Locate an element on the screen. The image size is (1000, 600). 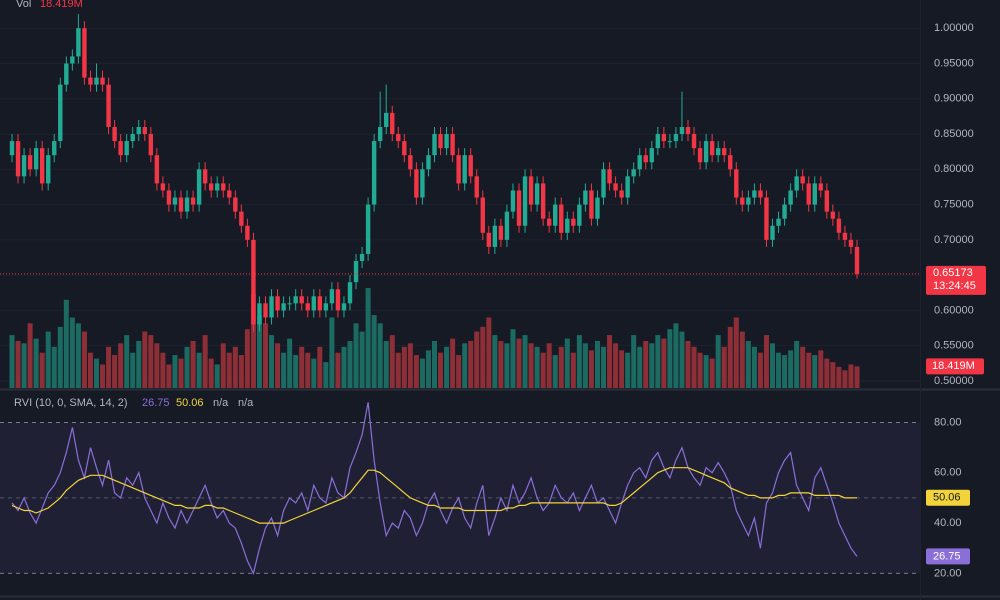
y-tick-label: 0.60000 is located at coordinates (954, 310).